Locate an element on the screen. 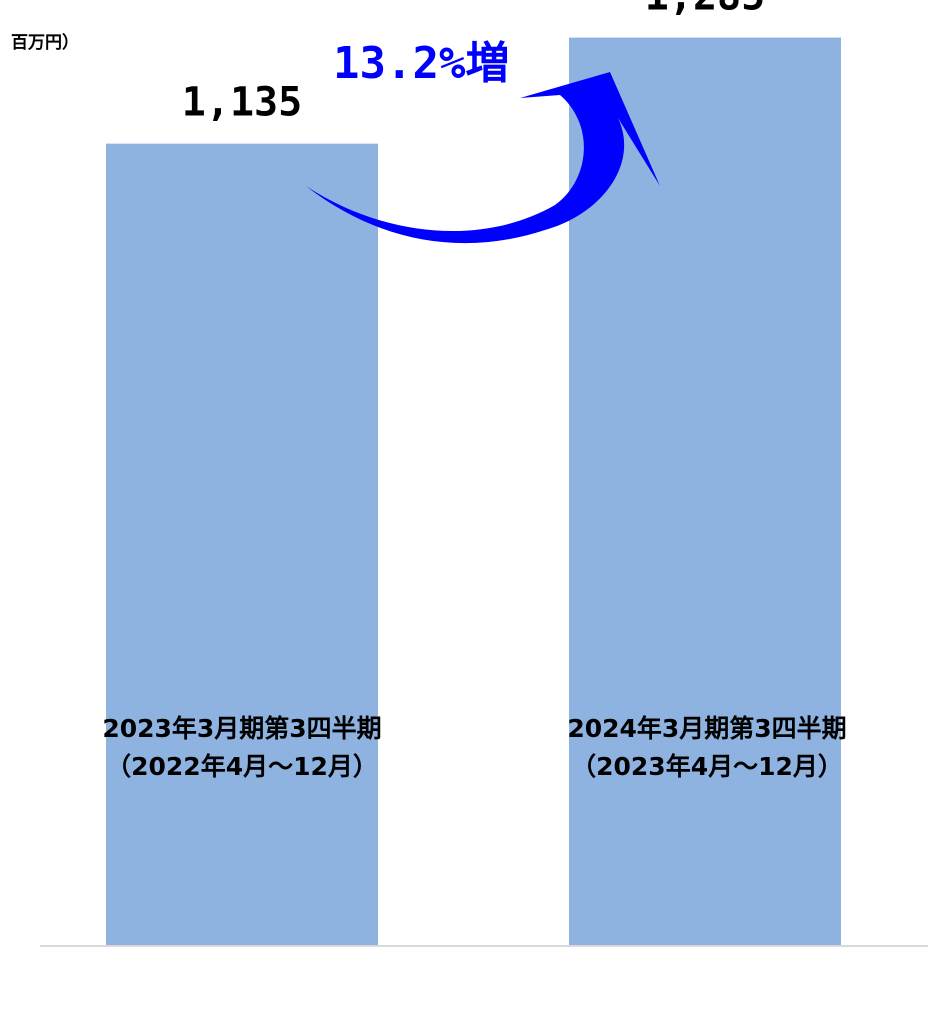 The height and width of the screenshot is (1035, 928). growth-arrow is located at coordinates (483, 158).